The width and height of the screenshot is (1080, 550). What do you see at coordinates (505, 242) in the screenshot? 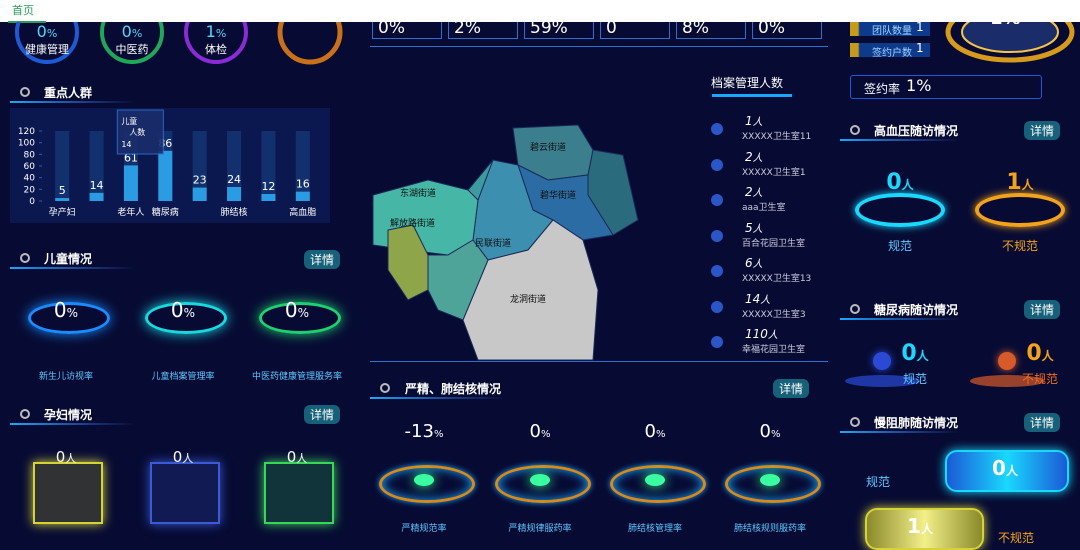
I see `district-map` at bounding box center [505, 242].